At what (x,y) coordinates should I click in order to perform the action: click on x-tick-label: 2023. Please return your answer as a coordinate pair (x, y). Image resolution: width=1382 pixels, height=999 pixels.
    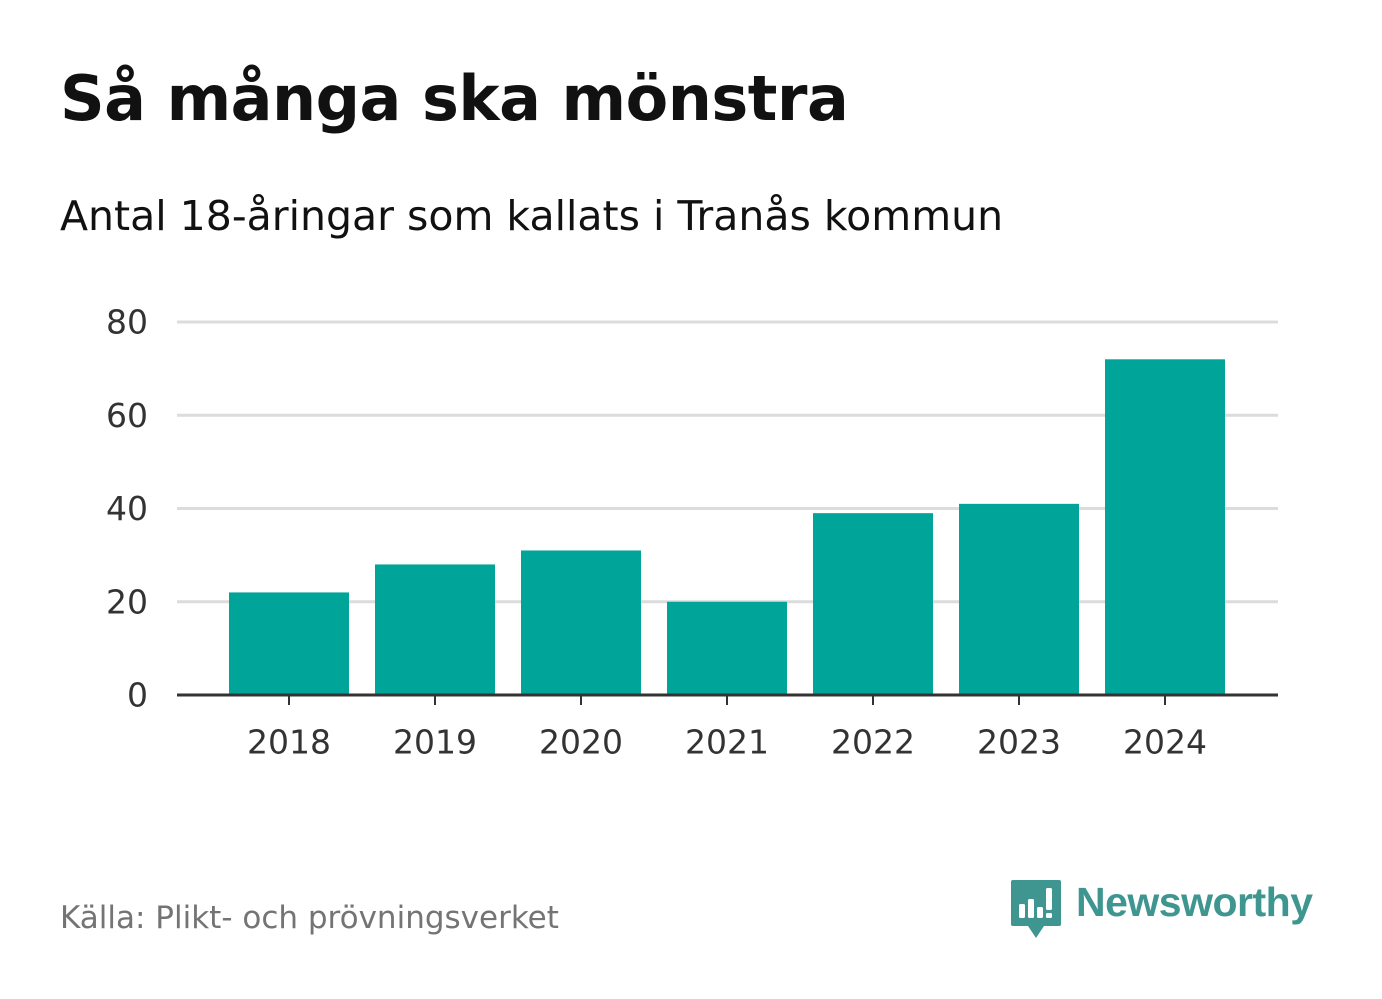
    Looking at the image, I should click on (1019, 742).